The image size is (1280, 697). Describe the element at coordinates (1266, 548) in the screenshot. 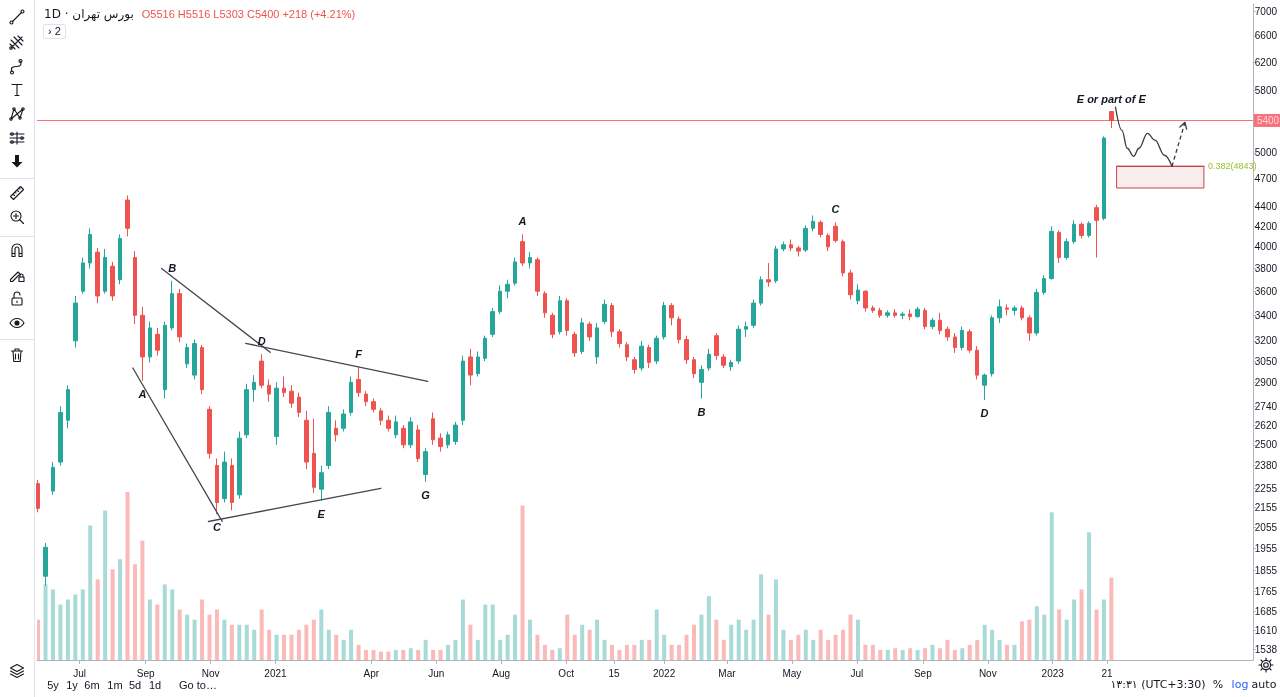

I see `y-tick-label: 1955` at that location.